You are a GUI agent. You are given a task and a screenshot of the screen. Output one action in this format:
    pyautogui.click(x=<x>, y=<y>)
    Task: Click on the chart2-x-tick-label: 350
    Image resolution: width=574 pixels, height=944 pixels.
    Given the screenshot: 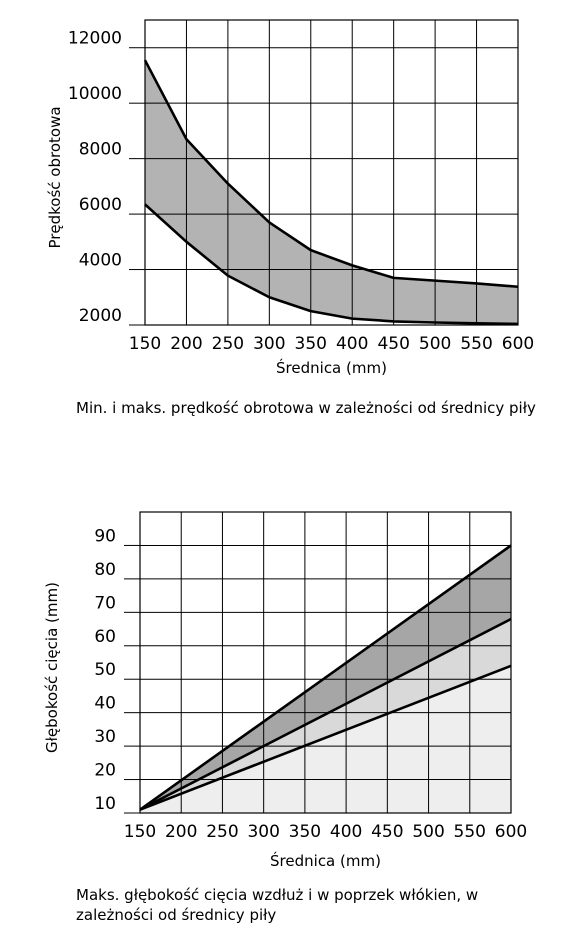 What is the action you would take?
    pyautogui.click(x=305, y=832)
    